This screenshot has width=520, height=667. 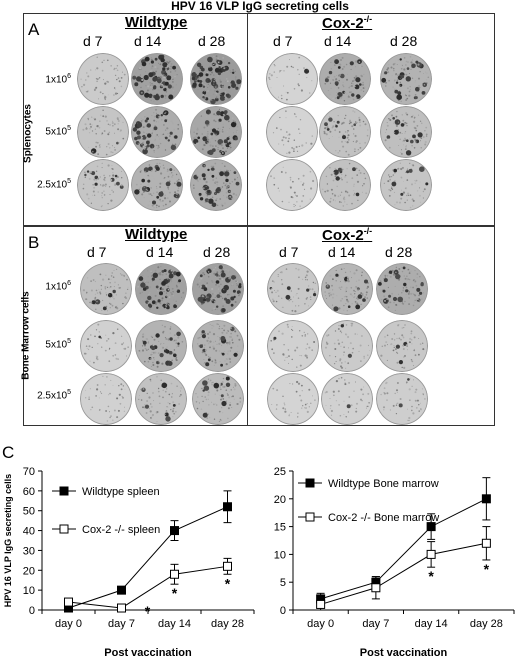 What do you see at coordinates (29, 532) in the screenshot?
I see `y-tick-label: 40` at bounding box center [29, 532].